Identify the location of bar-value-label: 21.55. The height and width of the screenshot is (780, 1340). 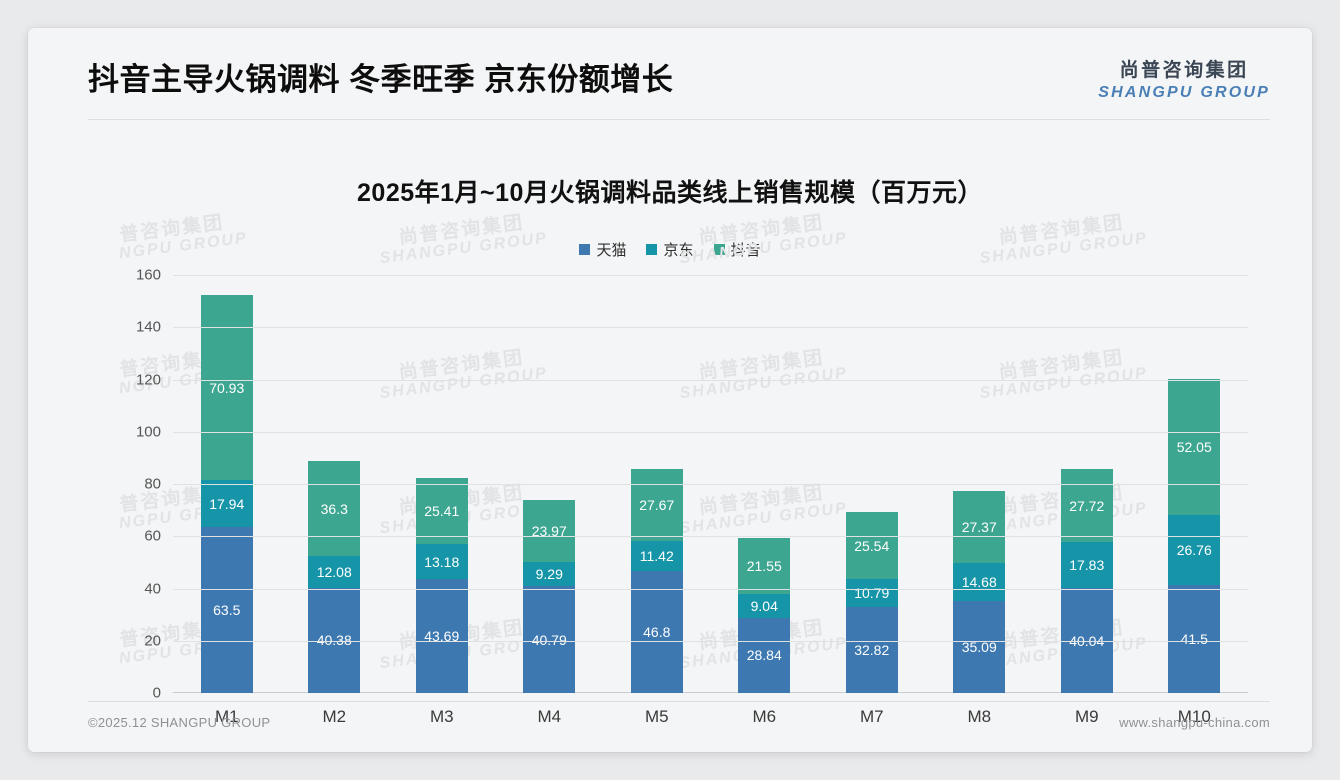
(764, 565).